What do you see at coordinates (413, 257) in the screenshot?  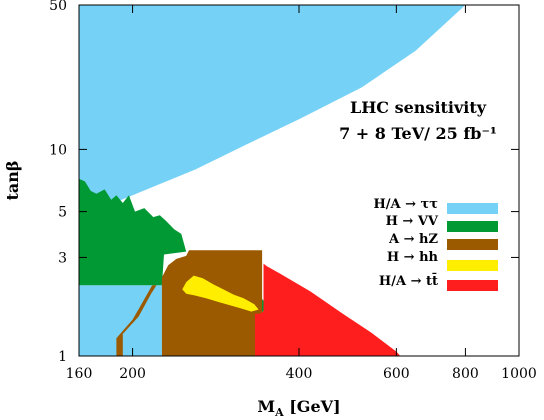 I see `legend-label-3: H → hh` at bounding box center [413, 257].